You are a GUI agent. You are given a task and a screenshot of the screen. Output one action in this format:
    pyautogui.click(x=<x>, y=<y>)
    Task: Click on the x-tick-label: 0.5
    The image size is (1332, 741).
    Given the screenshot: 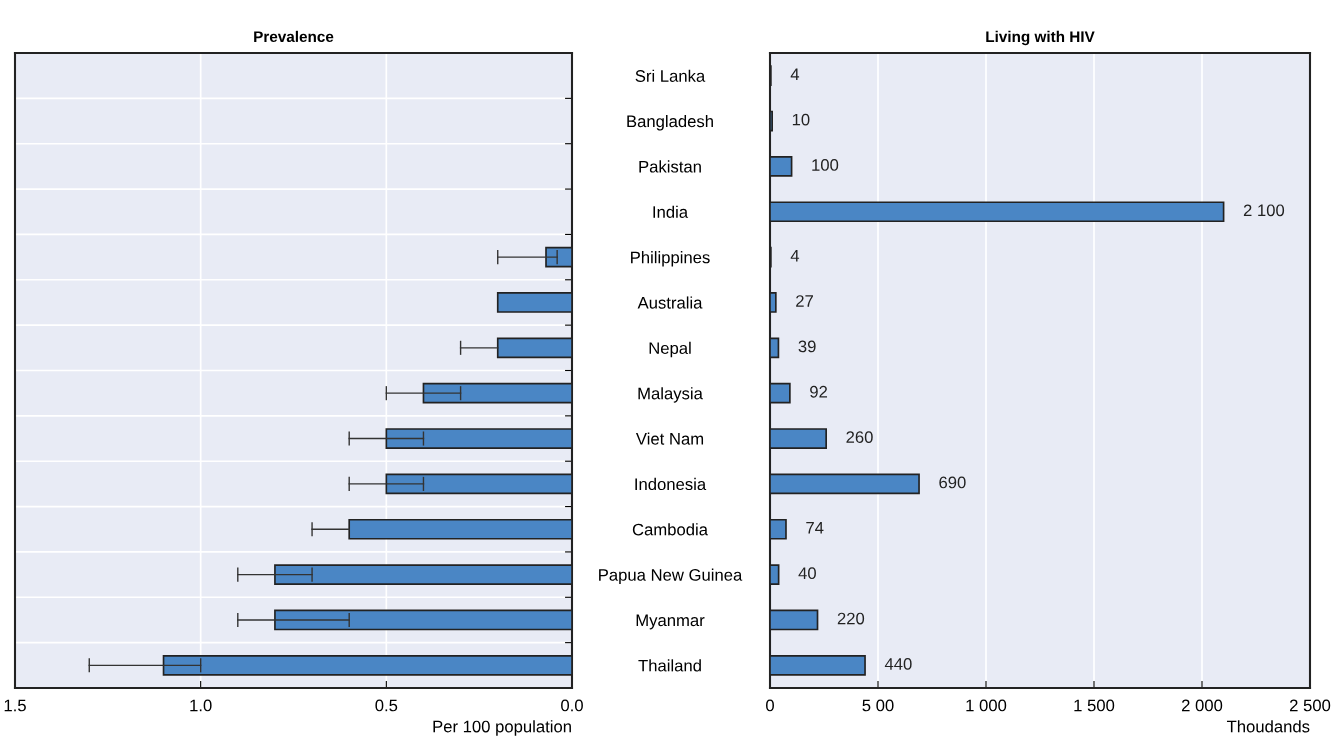 What is the action you would take?
    pyautogui.click(x=386, y=705)
    